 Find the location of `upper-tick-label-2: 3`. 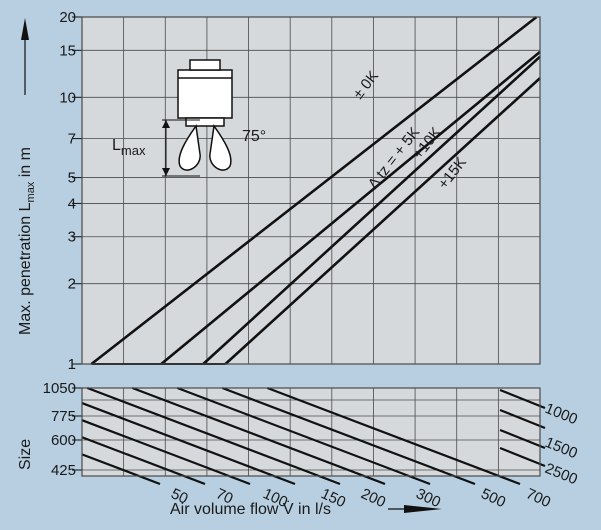

upper-tick-label-2: 3 is located at coordinates (72, 237).